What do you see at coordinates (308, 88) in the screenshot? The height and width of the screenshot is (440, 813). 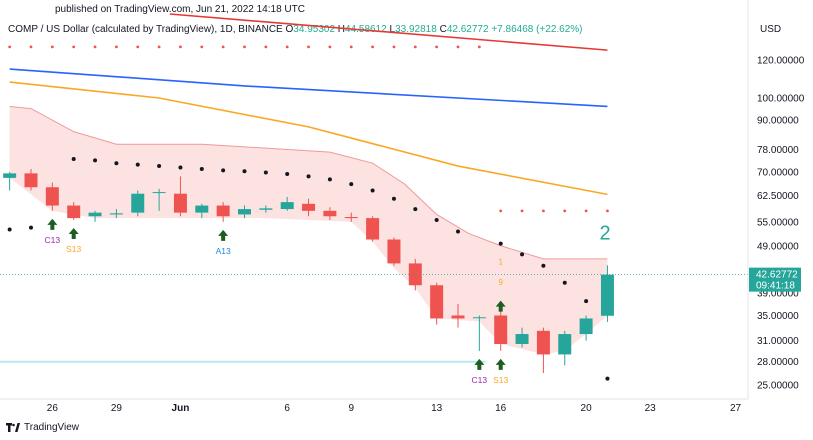 I see `ma-blue-line` at bounding box center [308, 88].